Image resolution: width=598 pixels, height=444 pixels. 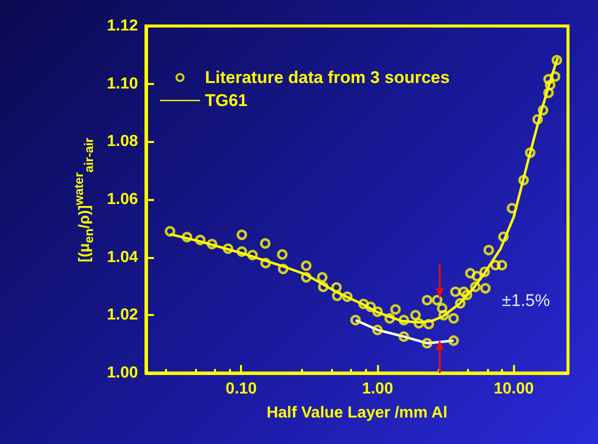 What do you see at coordinates (226, 100) in the screenshot?
I see `legend-label: TG61` at bounding box center [226, 100].